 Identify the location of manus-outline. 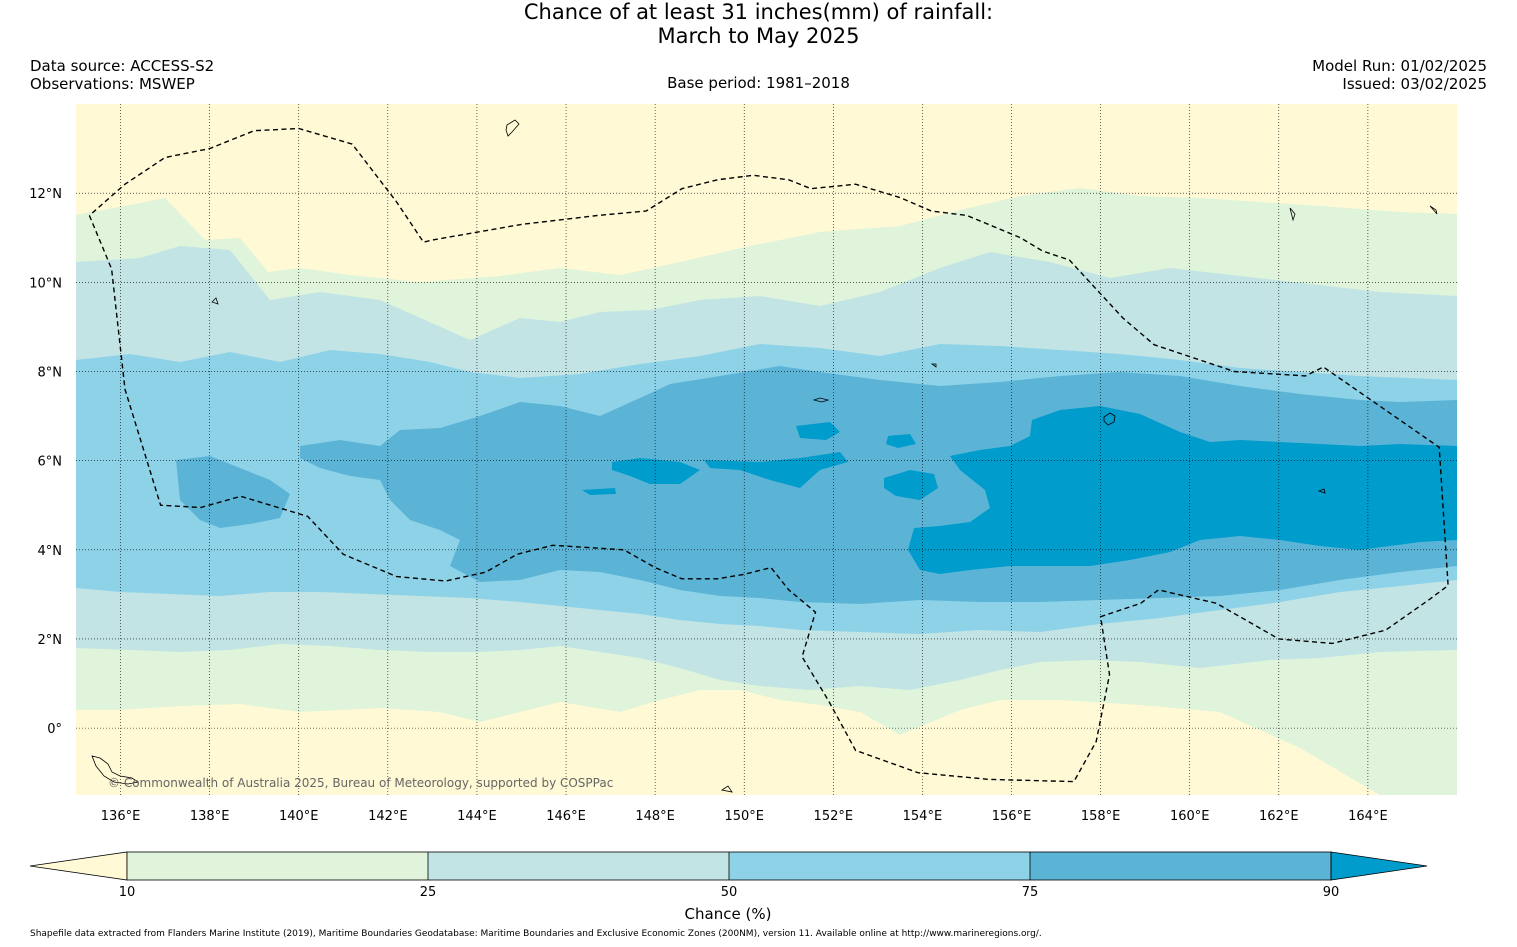
(726, 789).